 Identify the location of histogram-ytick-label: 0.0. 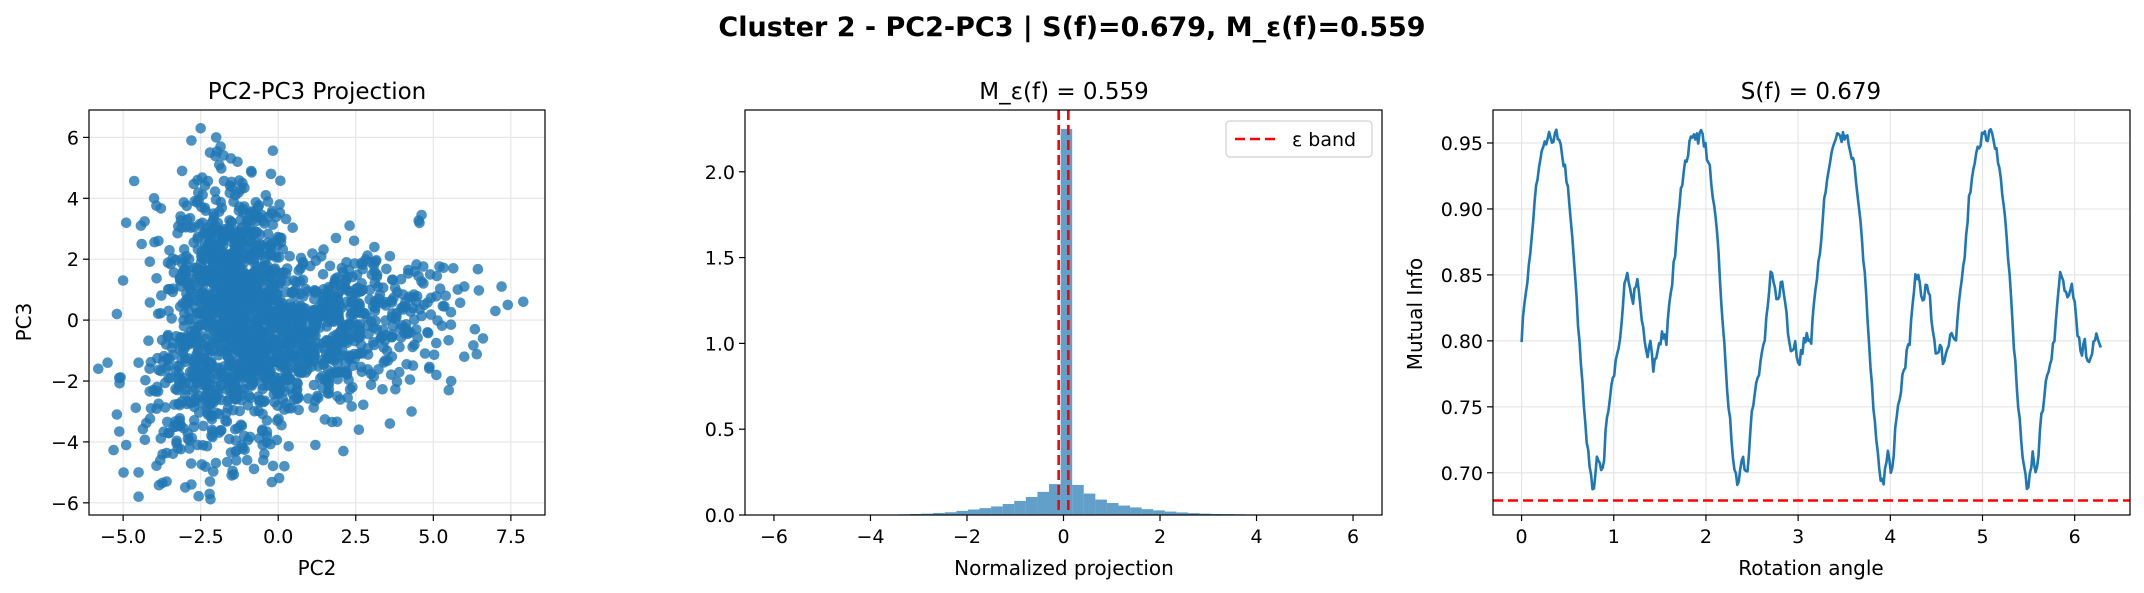
(720, 516).